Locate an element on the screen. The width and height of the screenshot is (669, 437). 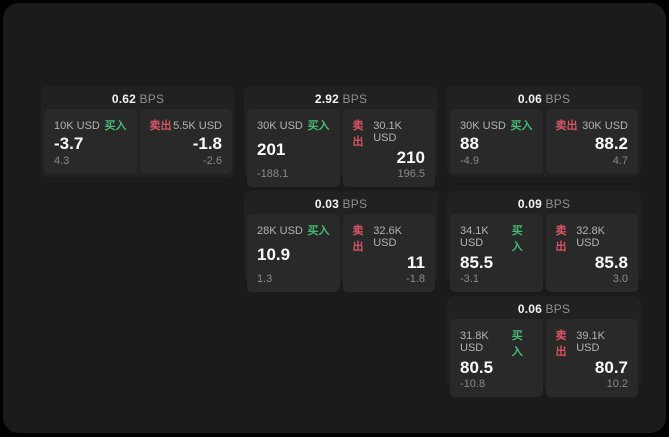
sell-price: 11 is located at coordinates (416, 262).